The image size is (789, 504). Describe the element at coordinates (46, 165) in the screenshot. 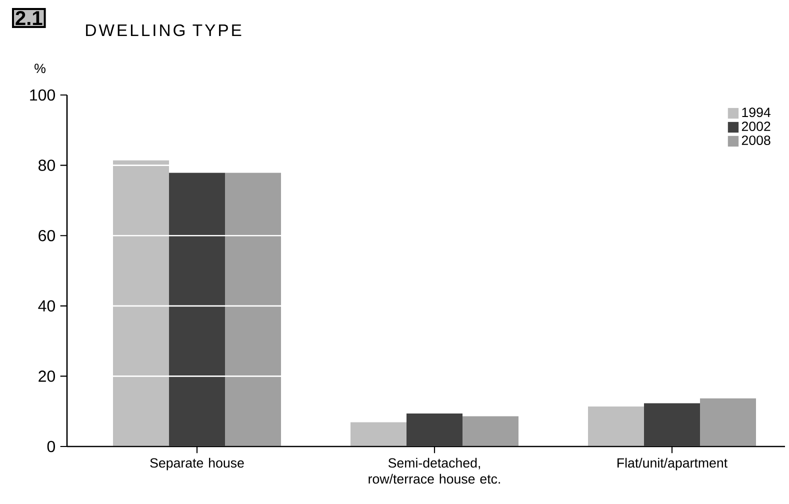

I see `y-tick-label: 80` at that location.